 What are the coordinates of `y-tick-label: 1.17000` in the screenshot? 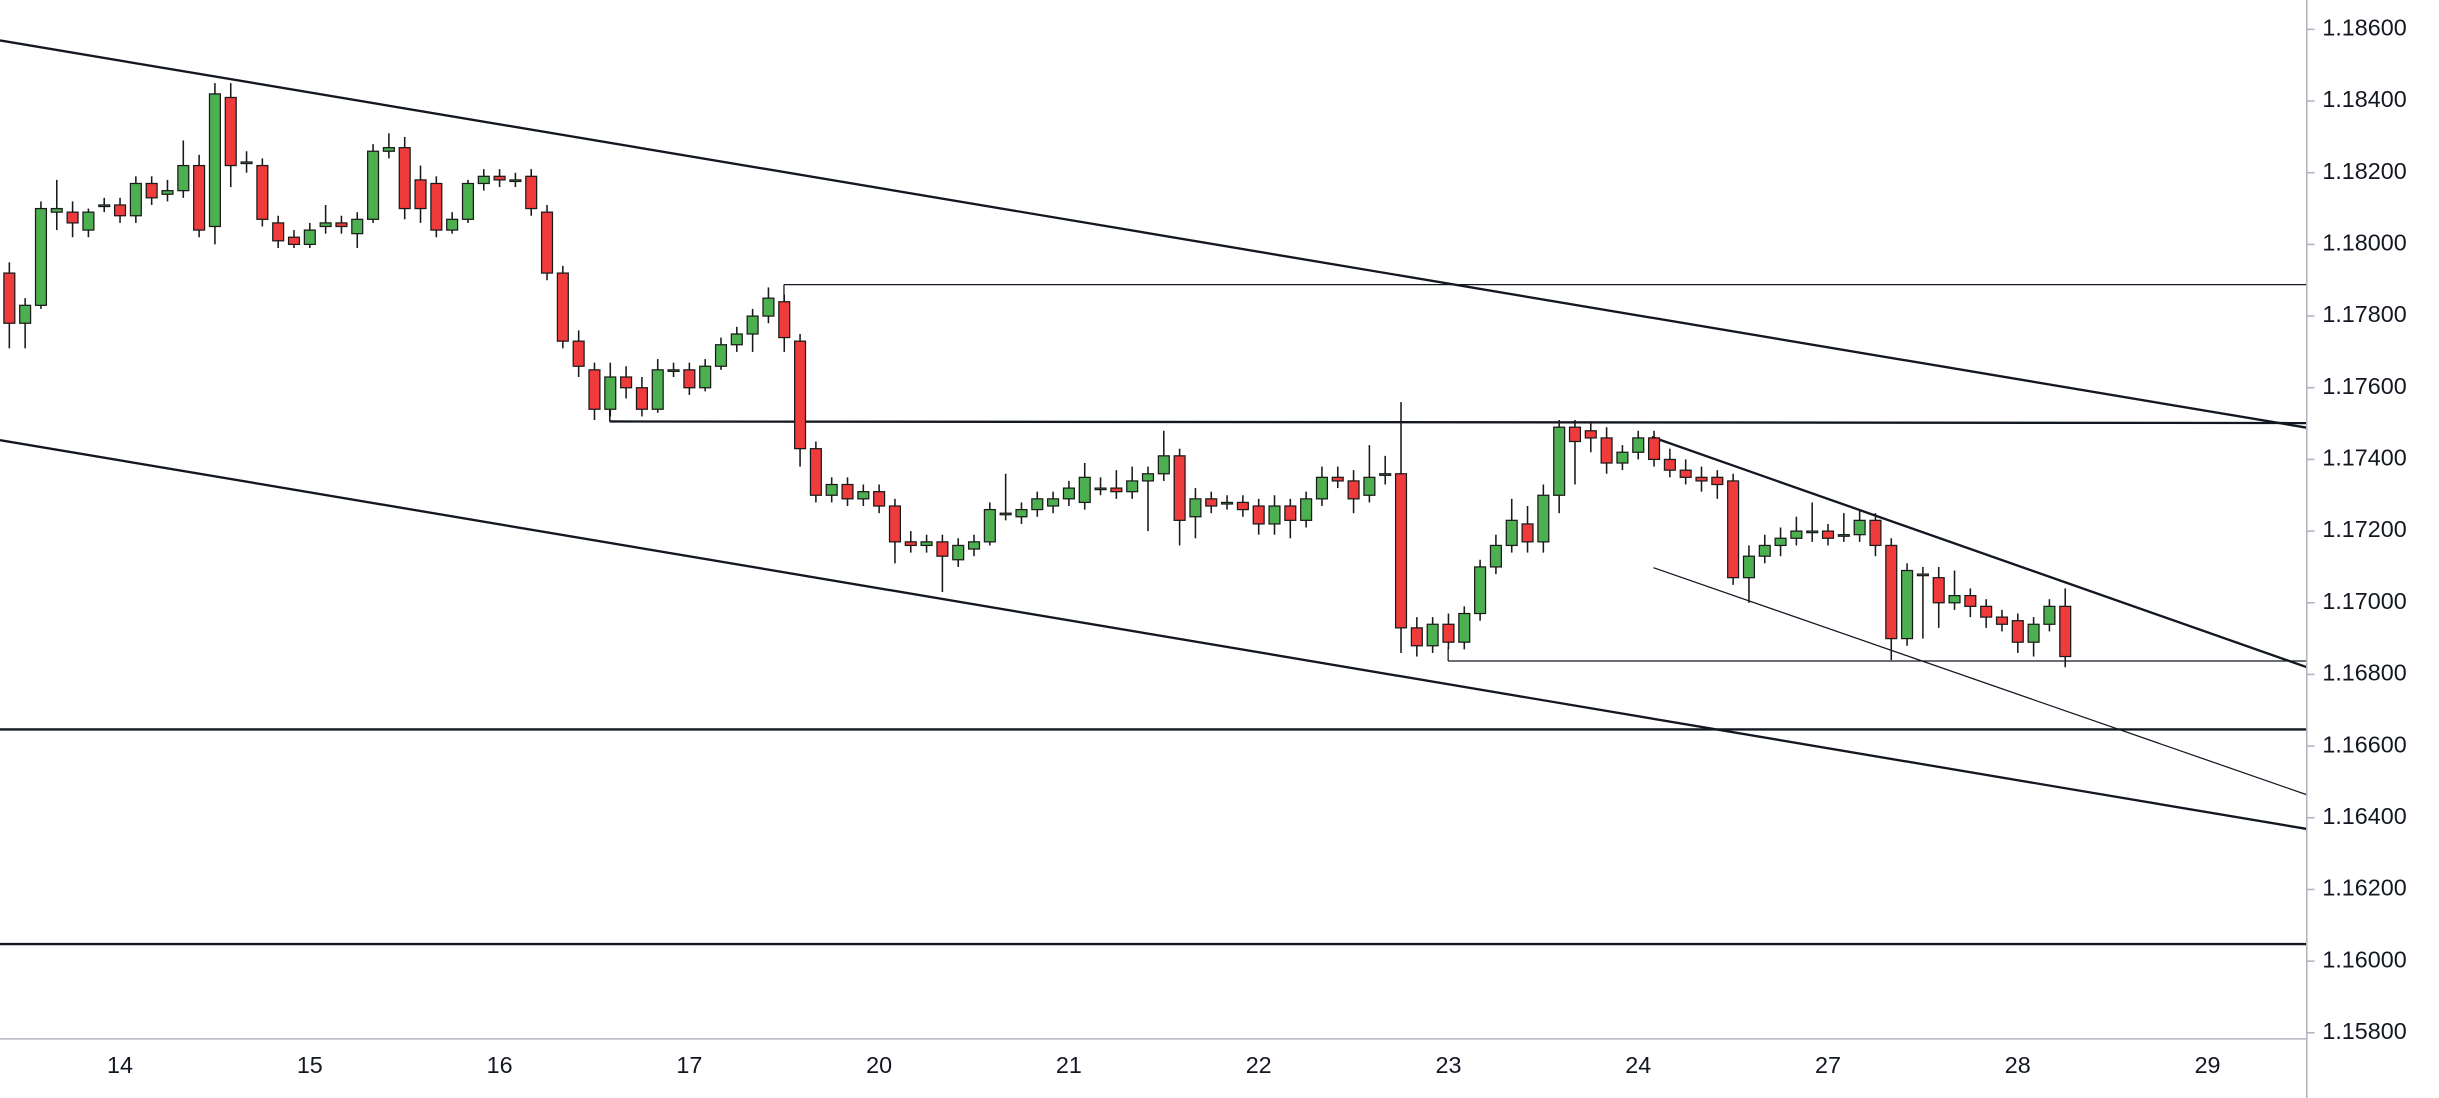 It's located at (2364, 601).